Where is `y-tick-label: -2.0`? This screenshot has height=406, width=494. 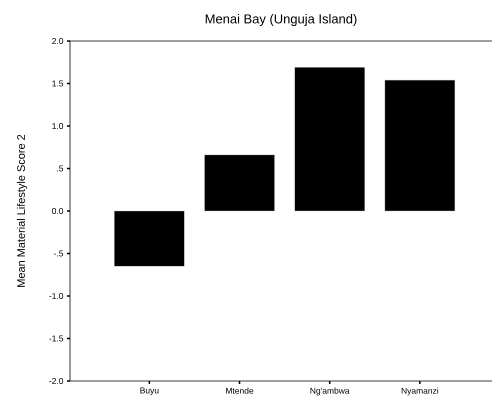 y-tick-label: -2.0 is located at coordinates (56, 381).